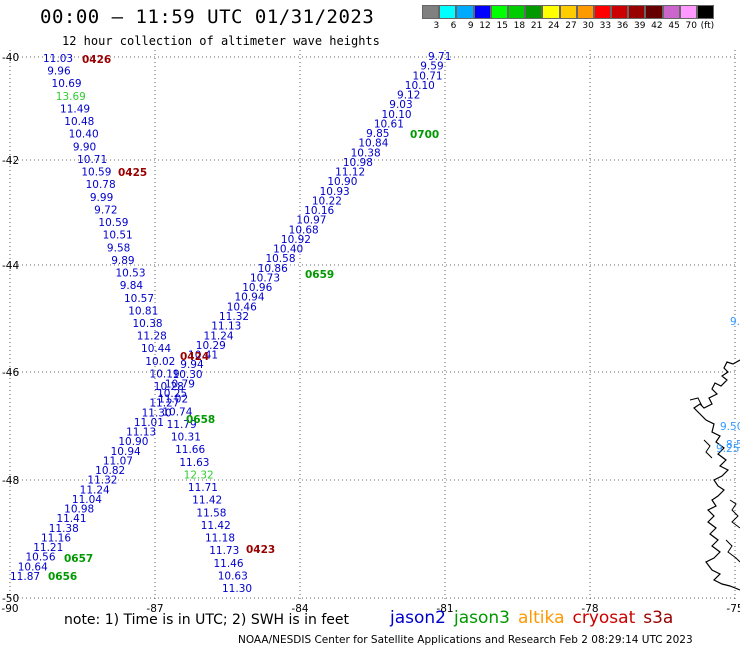 The height and width of the screenshot is (650, 740). I want to click on pass-time-label: 0426, so click(96, 60).